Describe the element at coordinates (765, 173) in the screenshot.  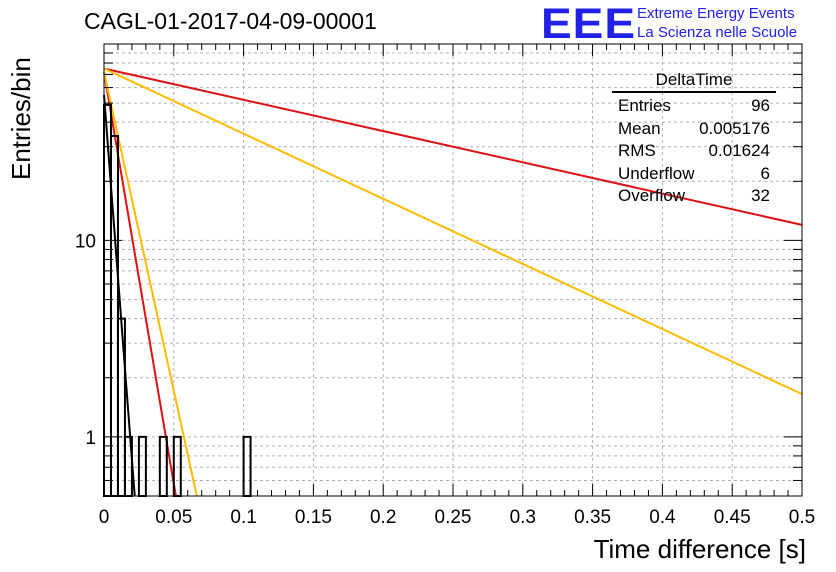
I see `stats-value: 6` at that location.